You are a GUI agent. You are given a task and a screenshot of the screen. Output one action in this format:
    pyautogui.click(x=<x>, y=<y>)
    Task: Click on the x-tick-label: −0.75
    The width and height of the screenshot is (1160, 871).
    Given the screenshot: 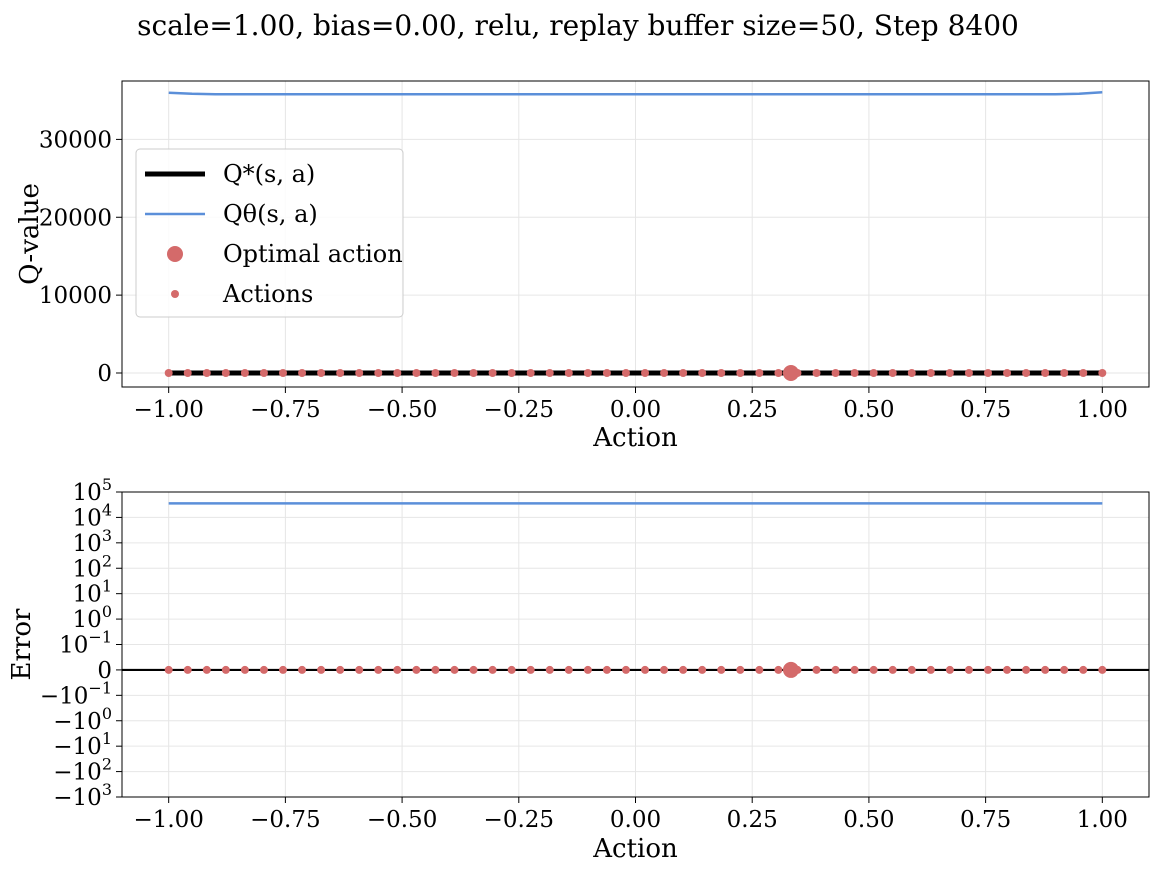 What is the action you would take?
    pyautogui.click(x=285, y=820)
    